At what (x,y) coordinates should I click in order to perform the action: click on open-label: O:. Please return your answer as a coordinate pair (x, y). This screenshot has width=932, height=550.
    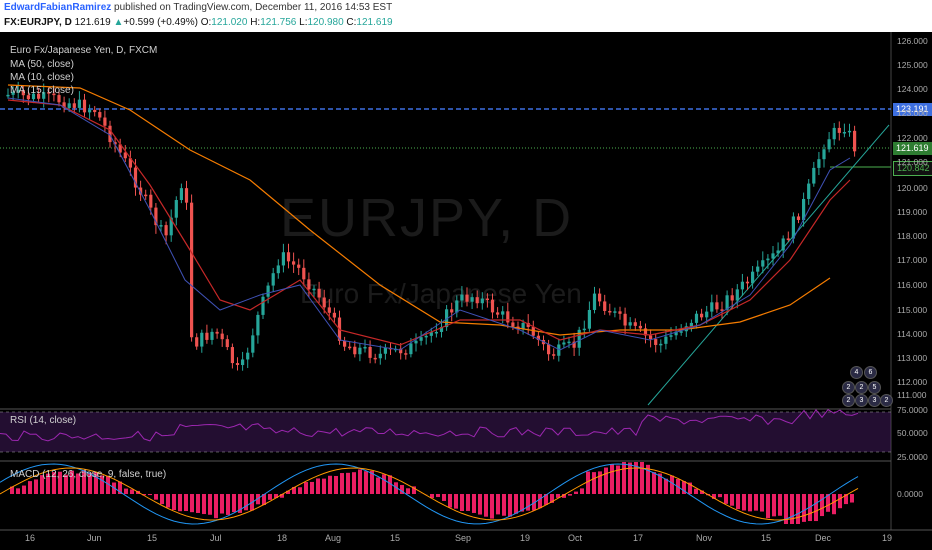
    Looking at the image, I should click on (206, 22).